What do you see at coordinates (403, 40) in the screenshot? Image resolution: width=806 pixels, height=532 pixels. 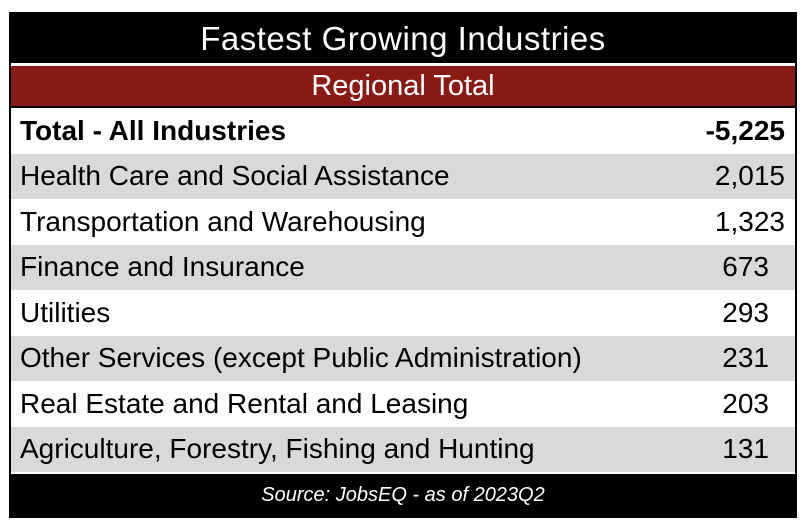 I see `table-title: Fastest Growing Industries` at bounding box center [403, 40].